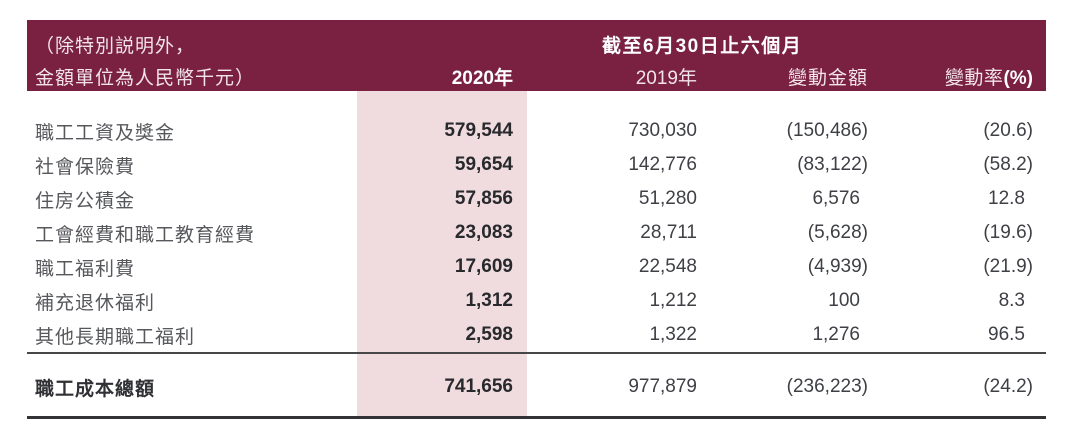  Describe the element at coordinates (702, 46) in the screenshot. I see `period-header: 截至6月30日止六個月` at that location.